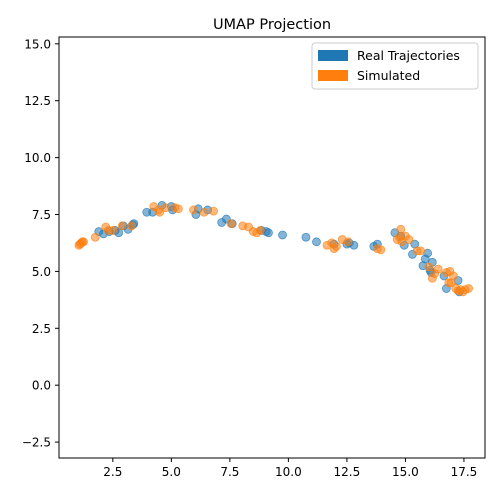 This screenshot has height=500, width=500. Describe the element at coordinates (112, 472) in the screenshot. I see `x-tick-label: 2.5` at that location.